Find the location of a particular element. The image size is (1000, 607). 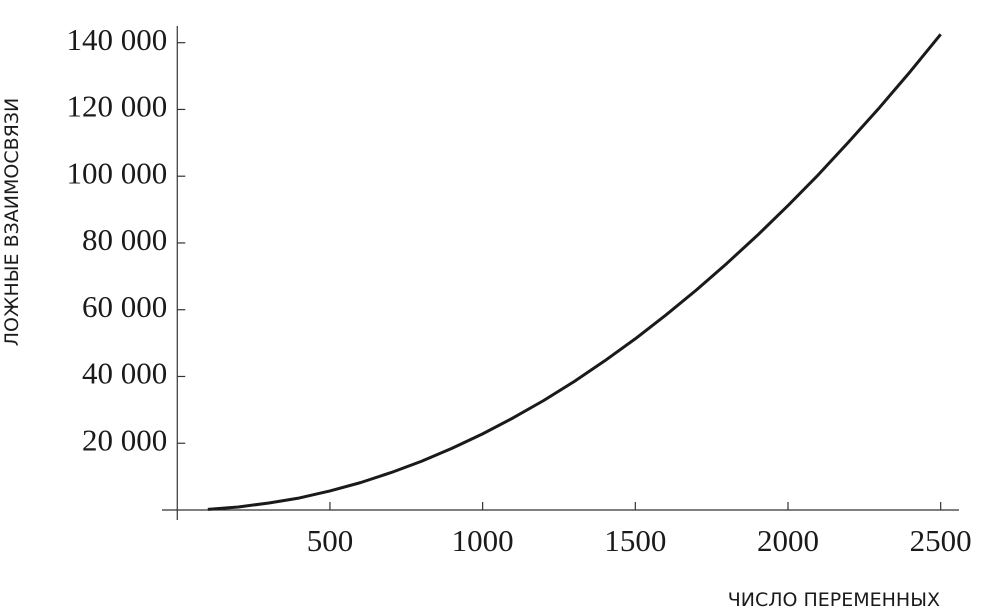

x-tick-label: 2500 is located at coordinates (941, 540).